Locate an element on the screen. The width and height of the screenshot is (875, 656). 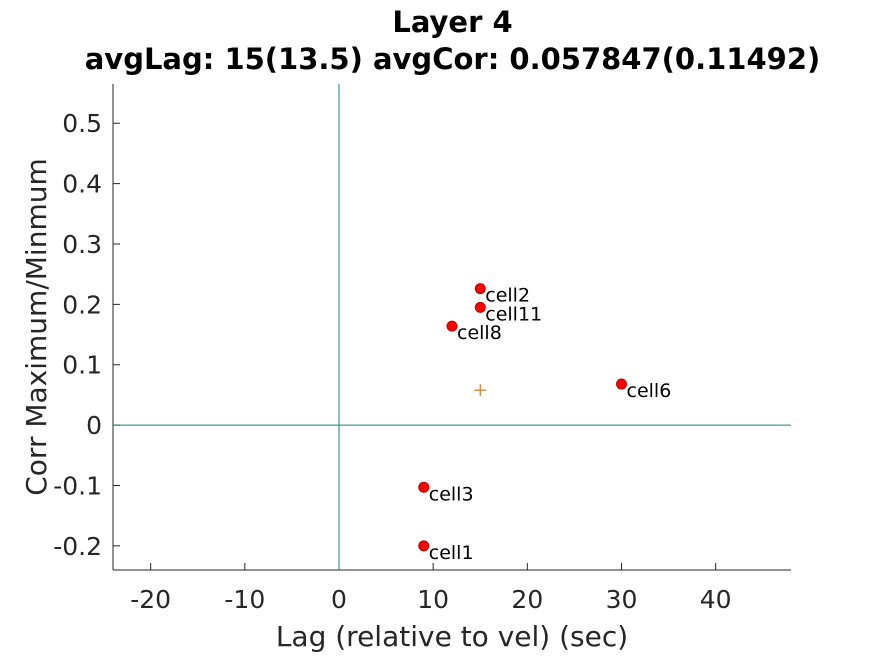
data-point-cell11 is located at coordinates (480, 307).